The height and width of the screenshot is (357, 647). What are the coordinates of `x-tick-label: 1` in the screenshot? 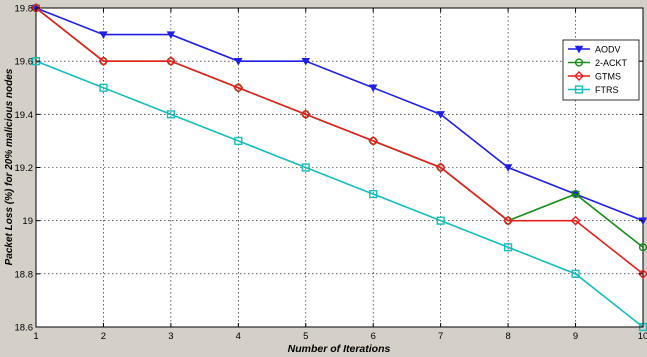 It's located at (35, 336).